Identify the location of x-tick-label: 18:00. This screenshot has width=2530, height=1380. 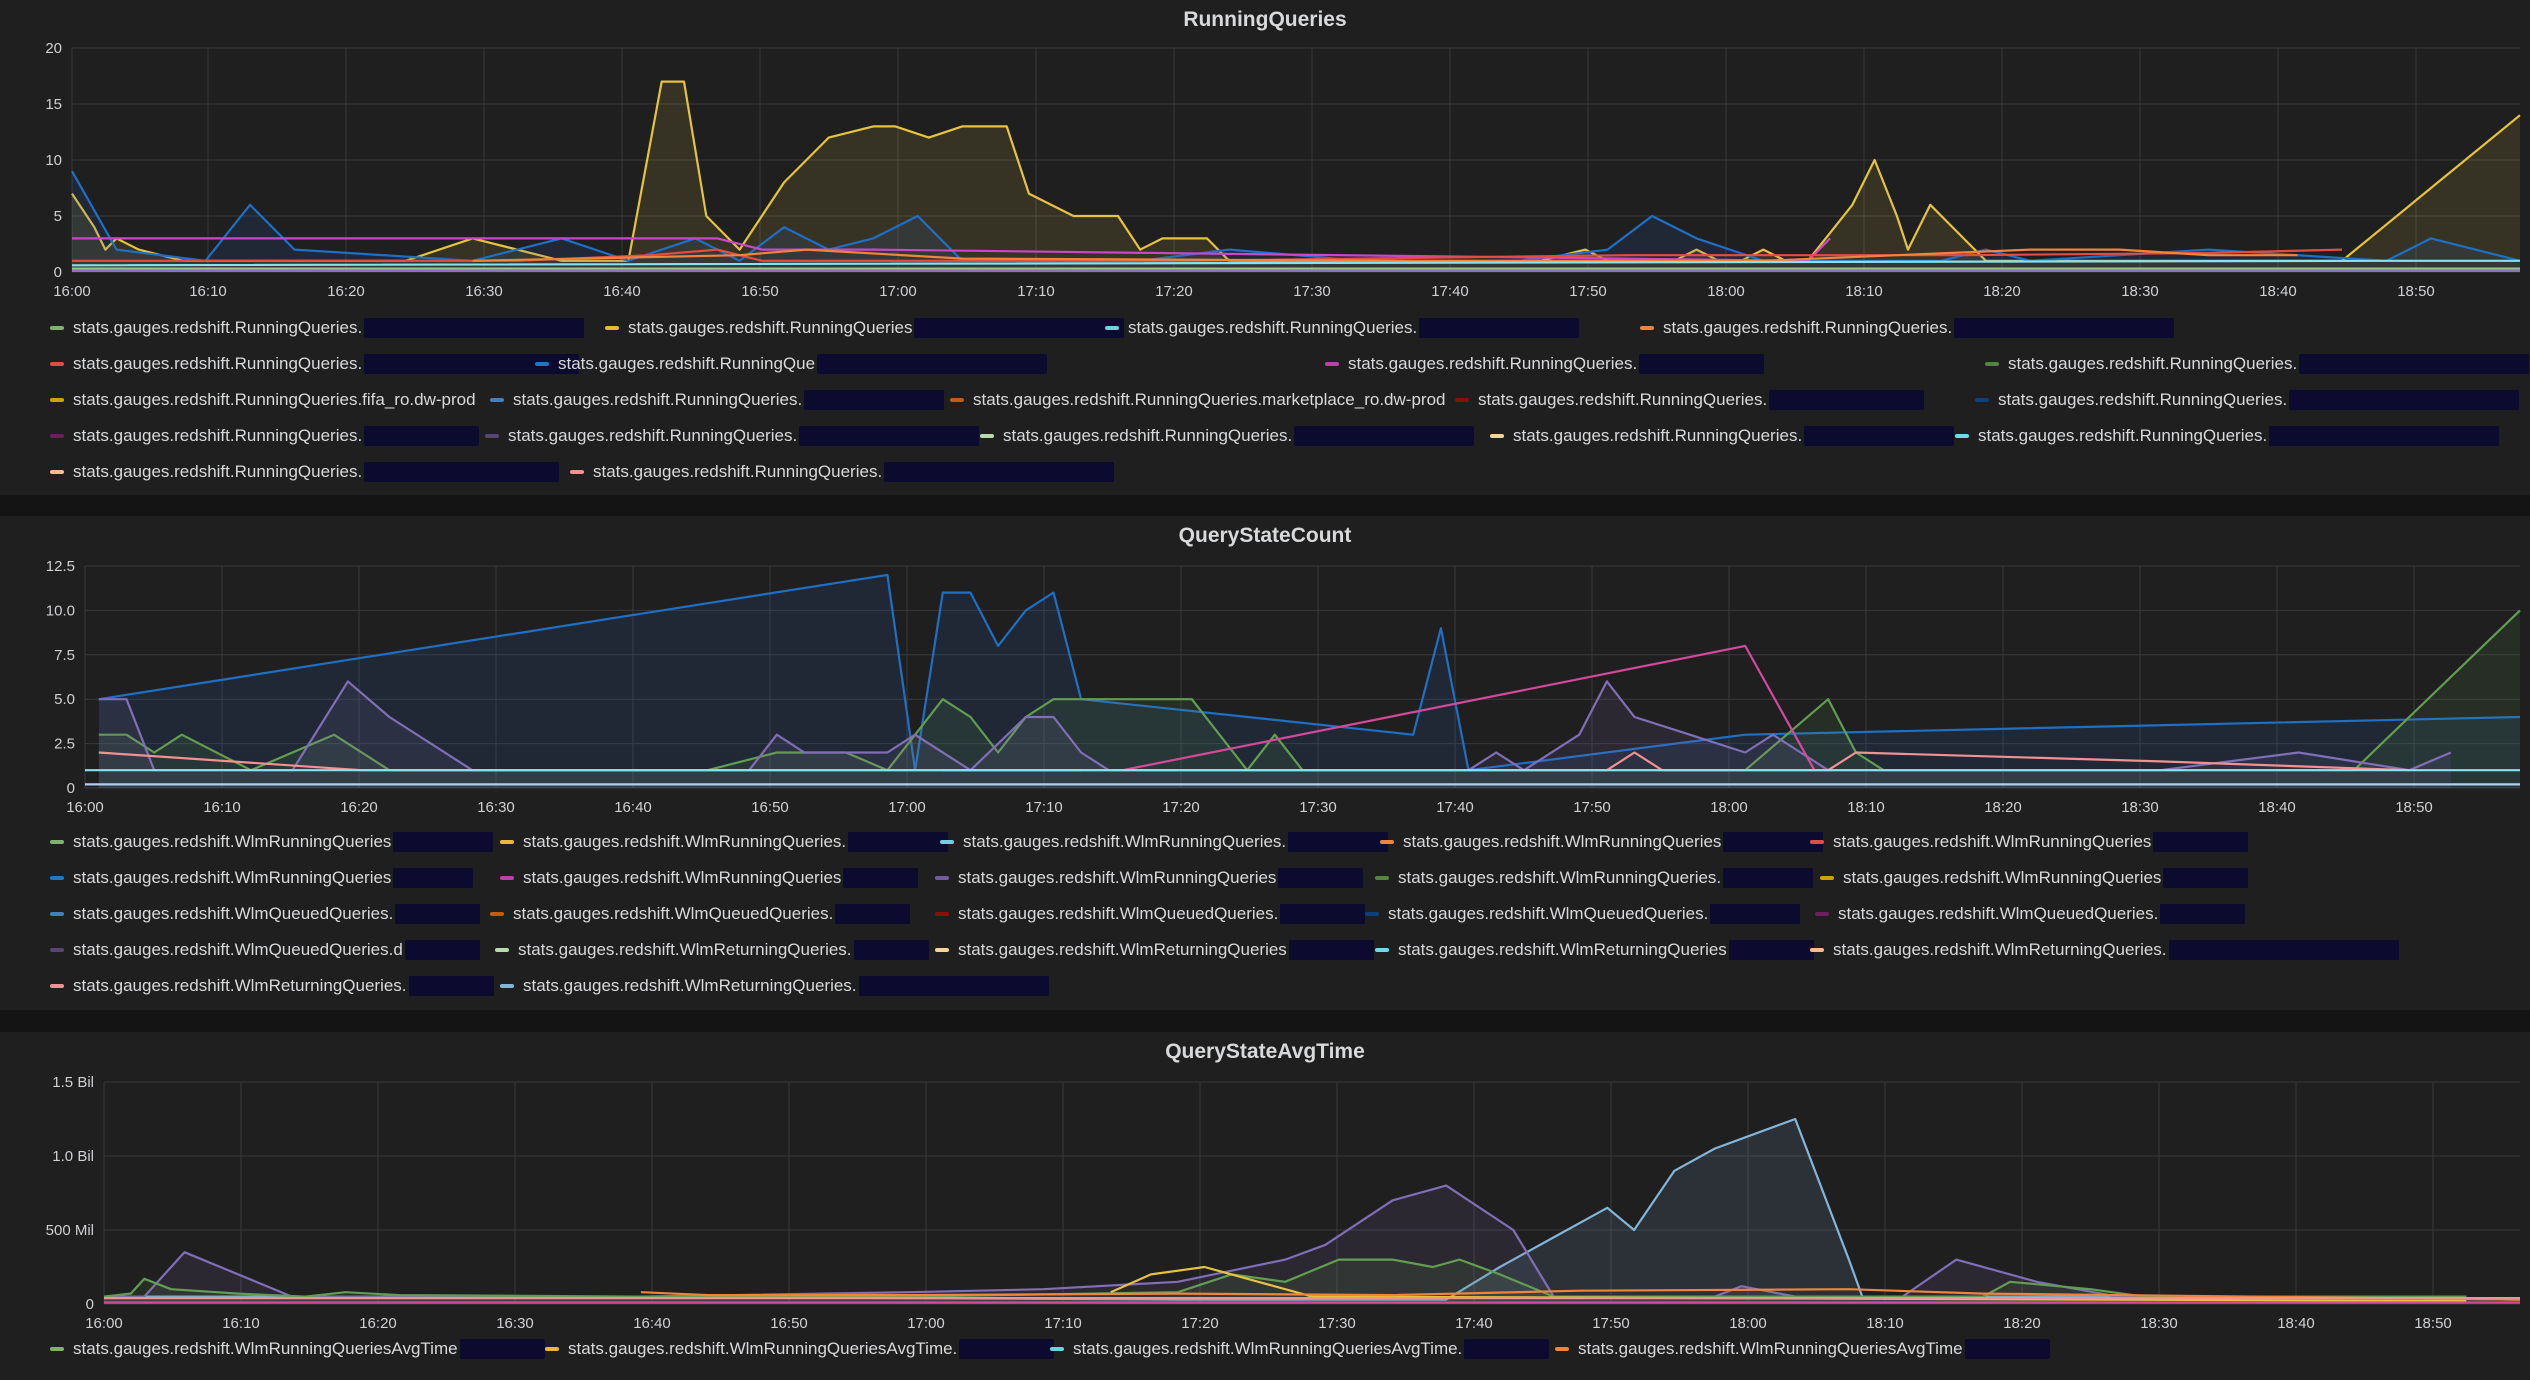
(1748, 1323).